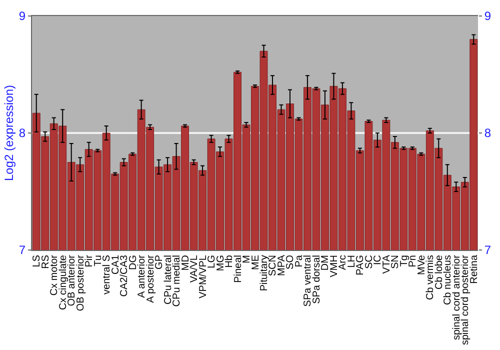 The image size is (500, 350). Describe the element at coordinates (177, 281) in the screenshot. I see `x-tick-label: CPu medial` at that location.